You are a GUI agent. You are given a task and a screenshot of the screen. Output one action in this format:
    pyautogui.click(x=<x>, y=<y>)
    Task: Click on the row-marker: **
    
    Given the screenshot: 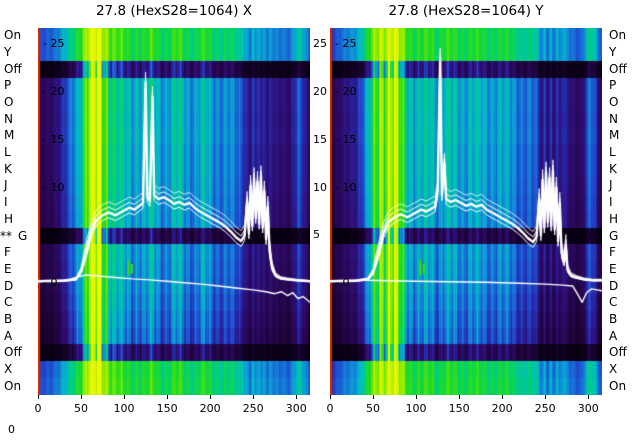 What is the action you would take?
    pyautogui.click(x=6, y=235)
    